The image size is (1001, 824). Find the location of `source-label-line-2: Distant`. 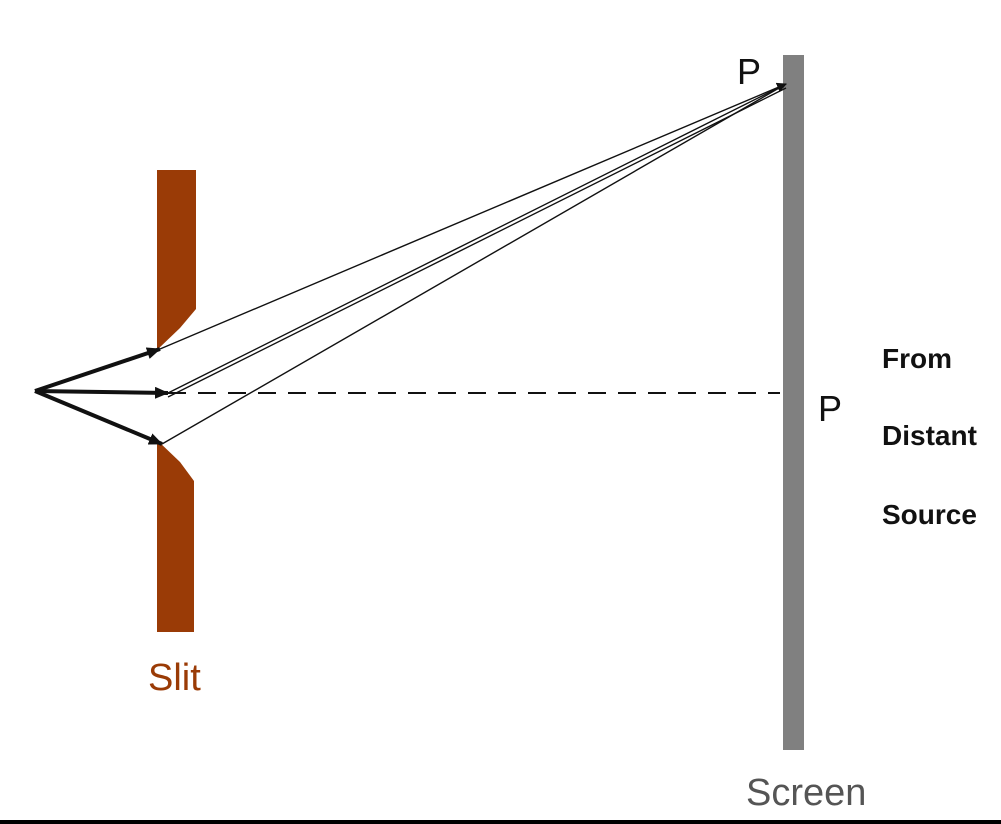

source-label-line-2: Distant is located at coordinates (929, 435).